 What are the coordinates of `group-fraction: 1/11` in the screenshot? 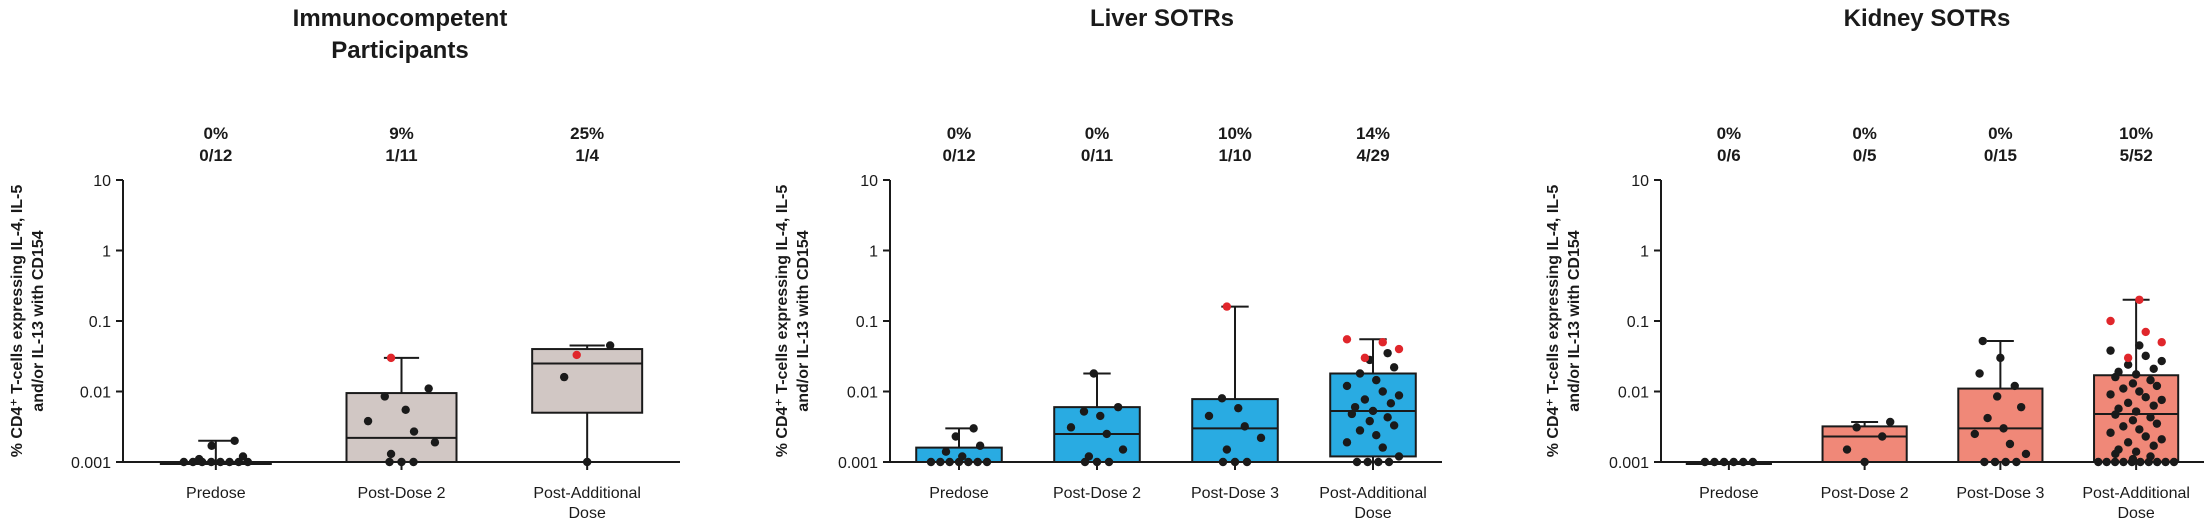 It's located at (401, 155).